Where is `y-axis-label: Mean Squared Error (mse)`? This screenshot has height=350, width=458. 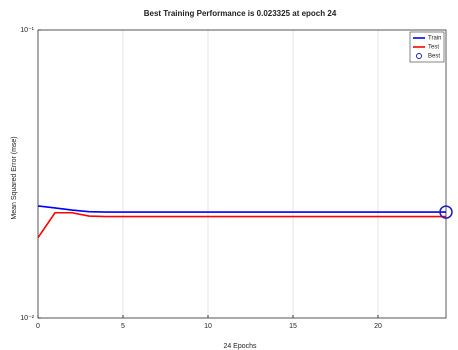
y-axis-label: Mean Squared Error (mse) is located at coordinates (14, 177).